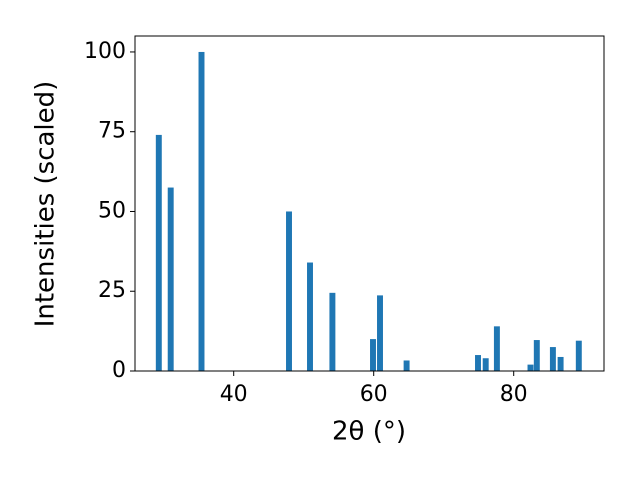  What do you see at coordinates (369, 432) in the screenshot?
I see `x-axis-label: 2θ (°)` at bounding box center [369, 432].